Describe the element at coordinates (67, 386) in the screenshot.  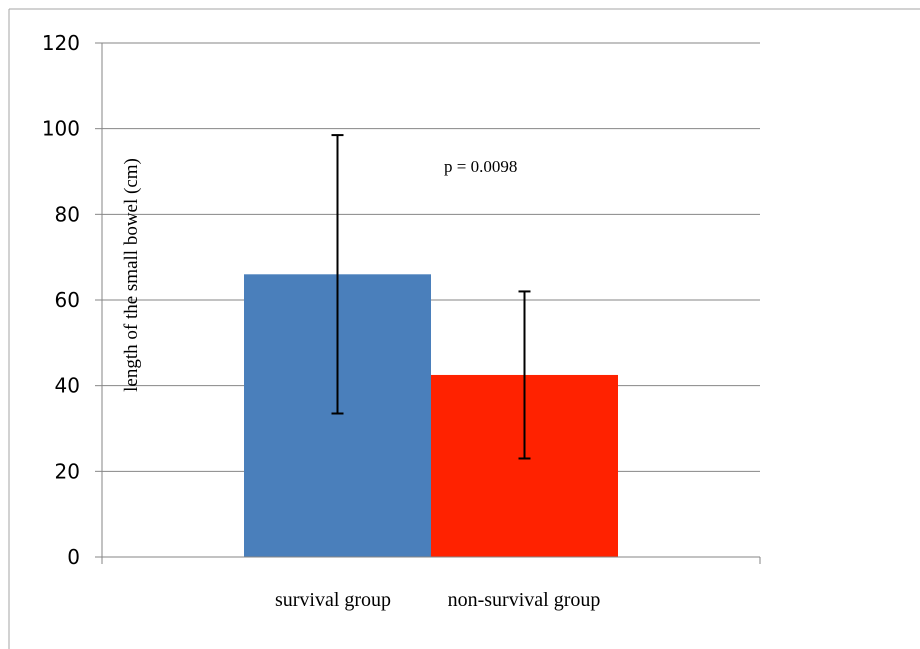
I see `y-tick-label: 40` at that location.